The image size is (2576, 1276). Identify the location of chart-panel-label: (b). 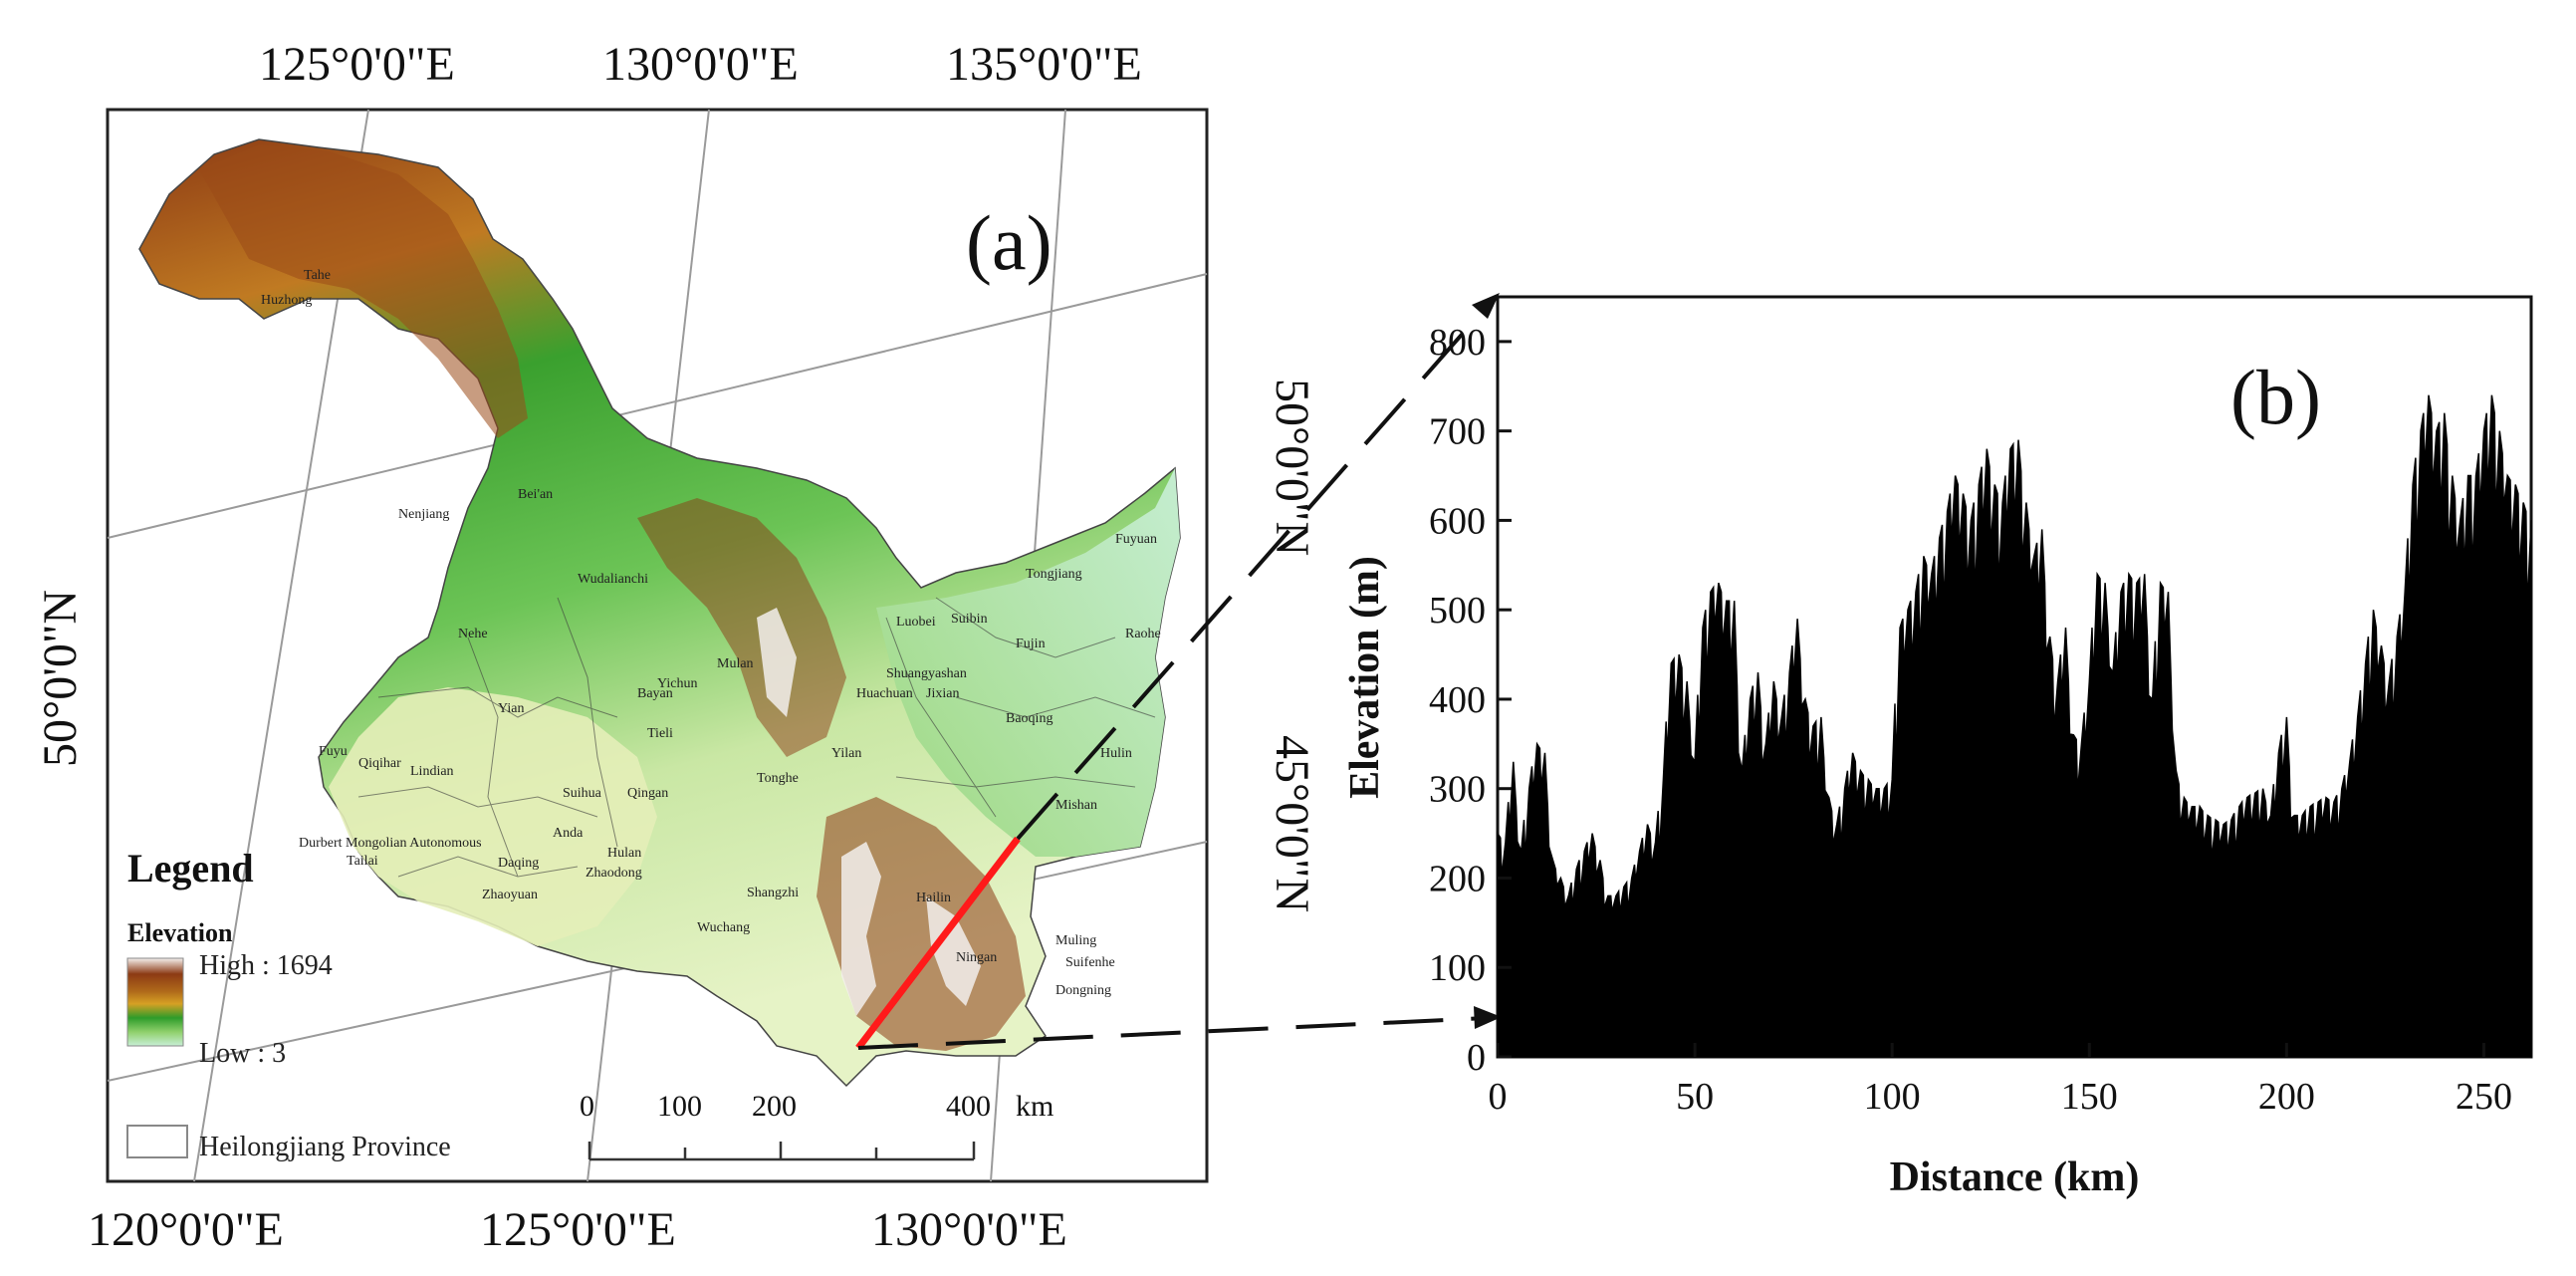
(2275, 397).